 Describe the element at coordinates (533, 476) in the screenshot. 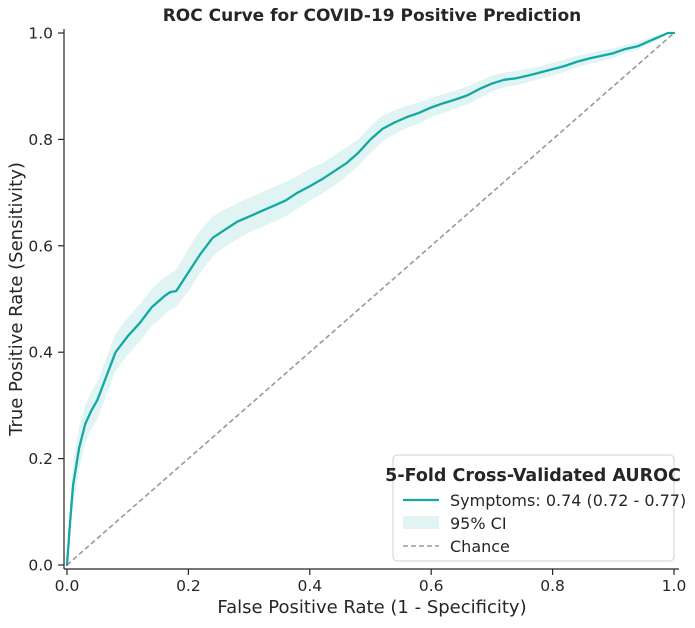

I see `legend-title: 5-Fold Cross-Validated AUROC` at that location.